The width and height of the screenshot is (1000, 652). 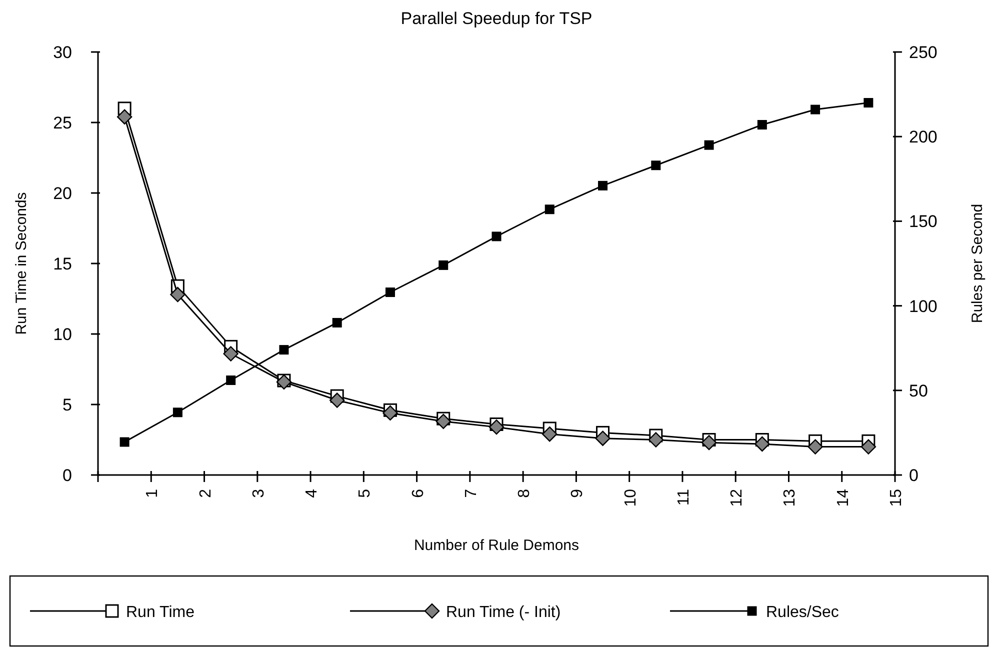 I want to click on x-tick-label: 2, so click(x=205, y=493).